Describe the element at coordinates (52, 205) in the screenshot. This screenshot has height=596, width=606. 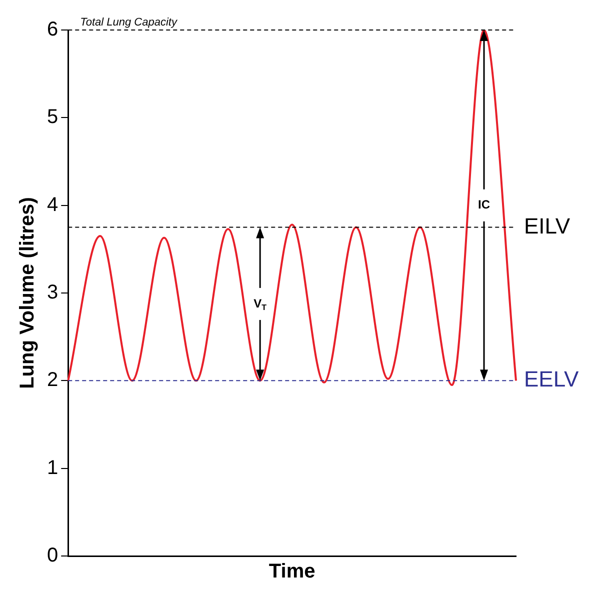
I see `y-tick-label: 4` at that location.